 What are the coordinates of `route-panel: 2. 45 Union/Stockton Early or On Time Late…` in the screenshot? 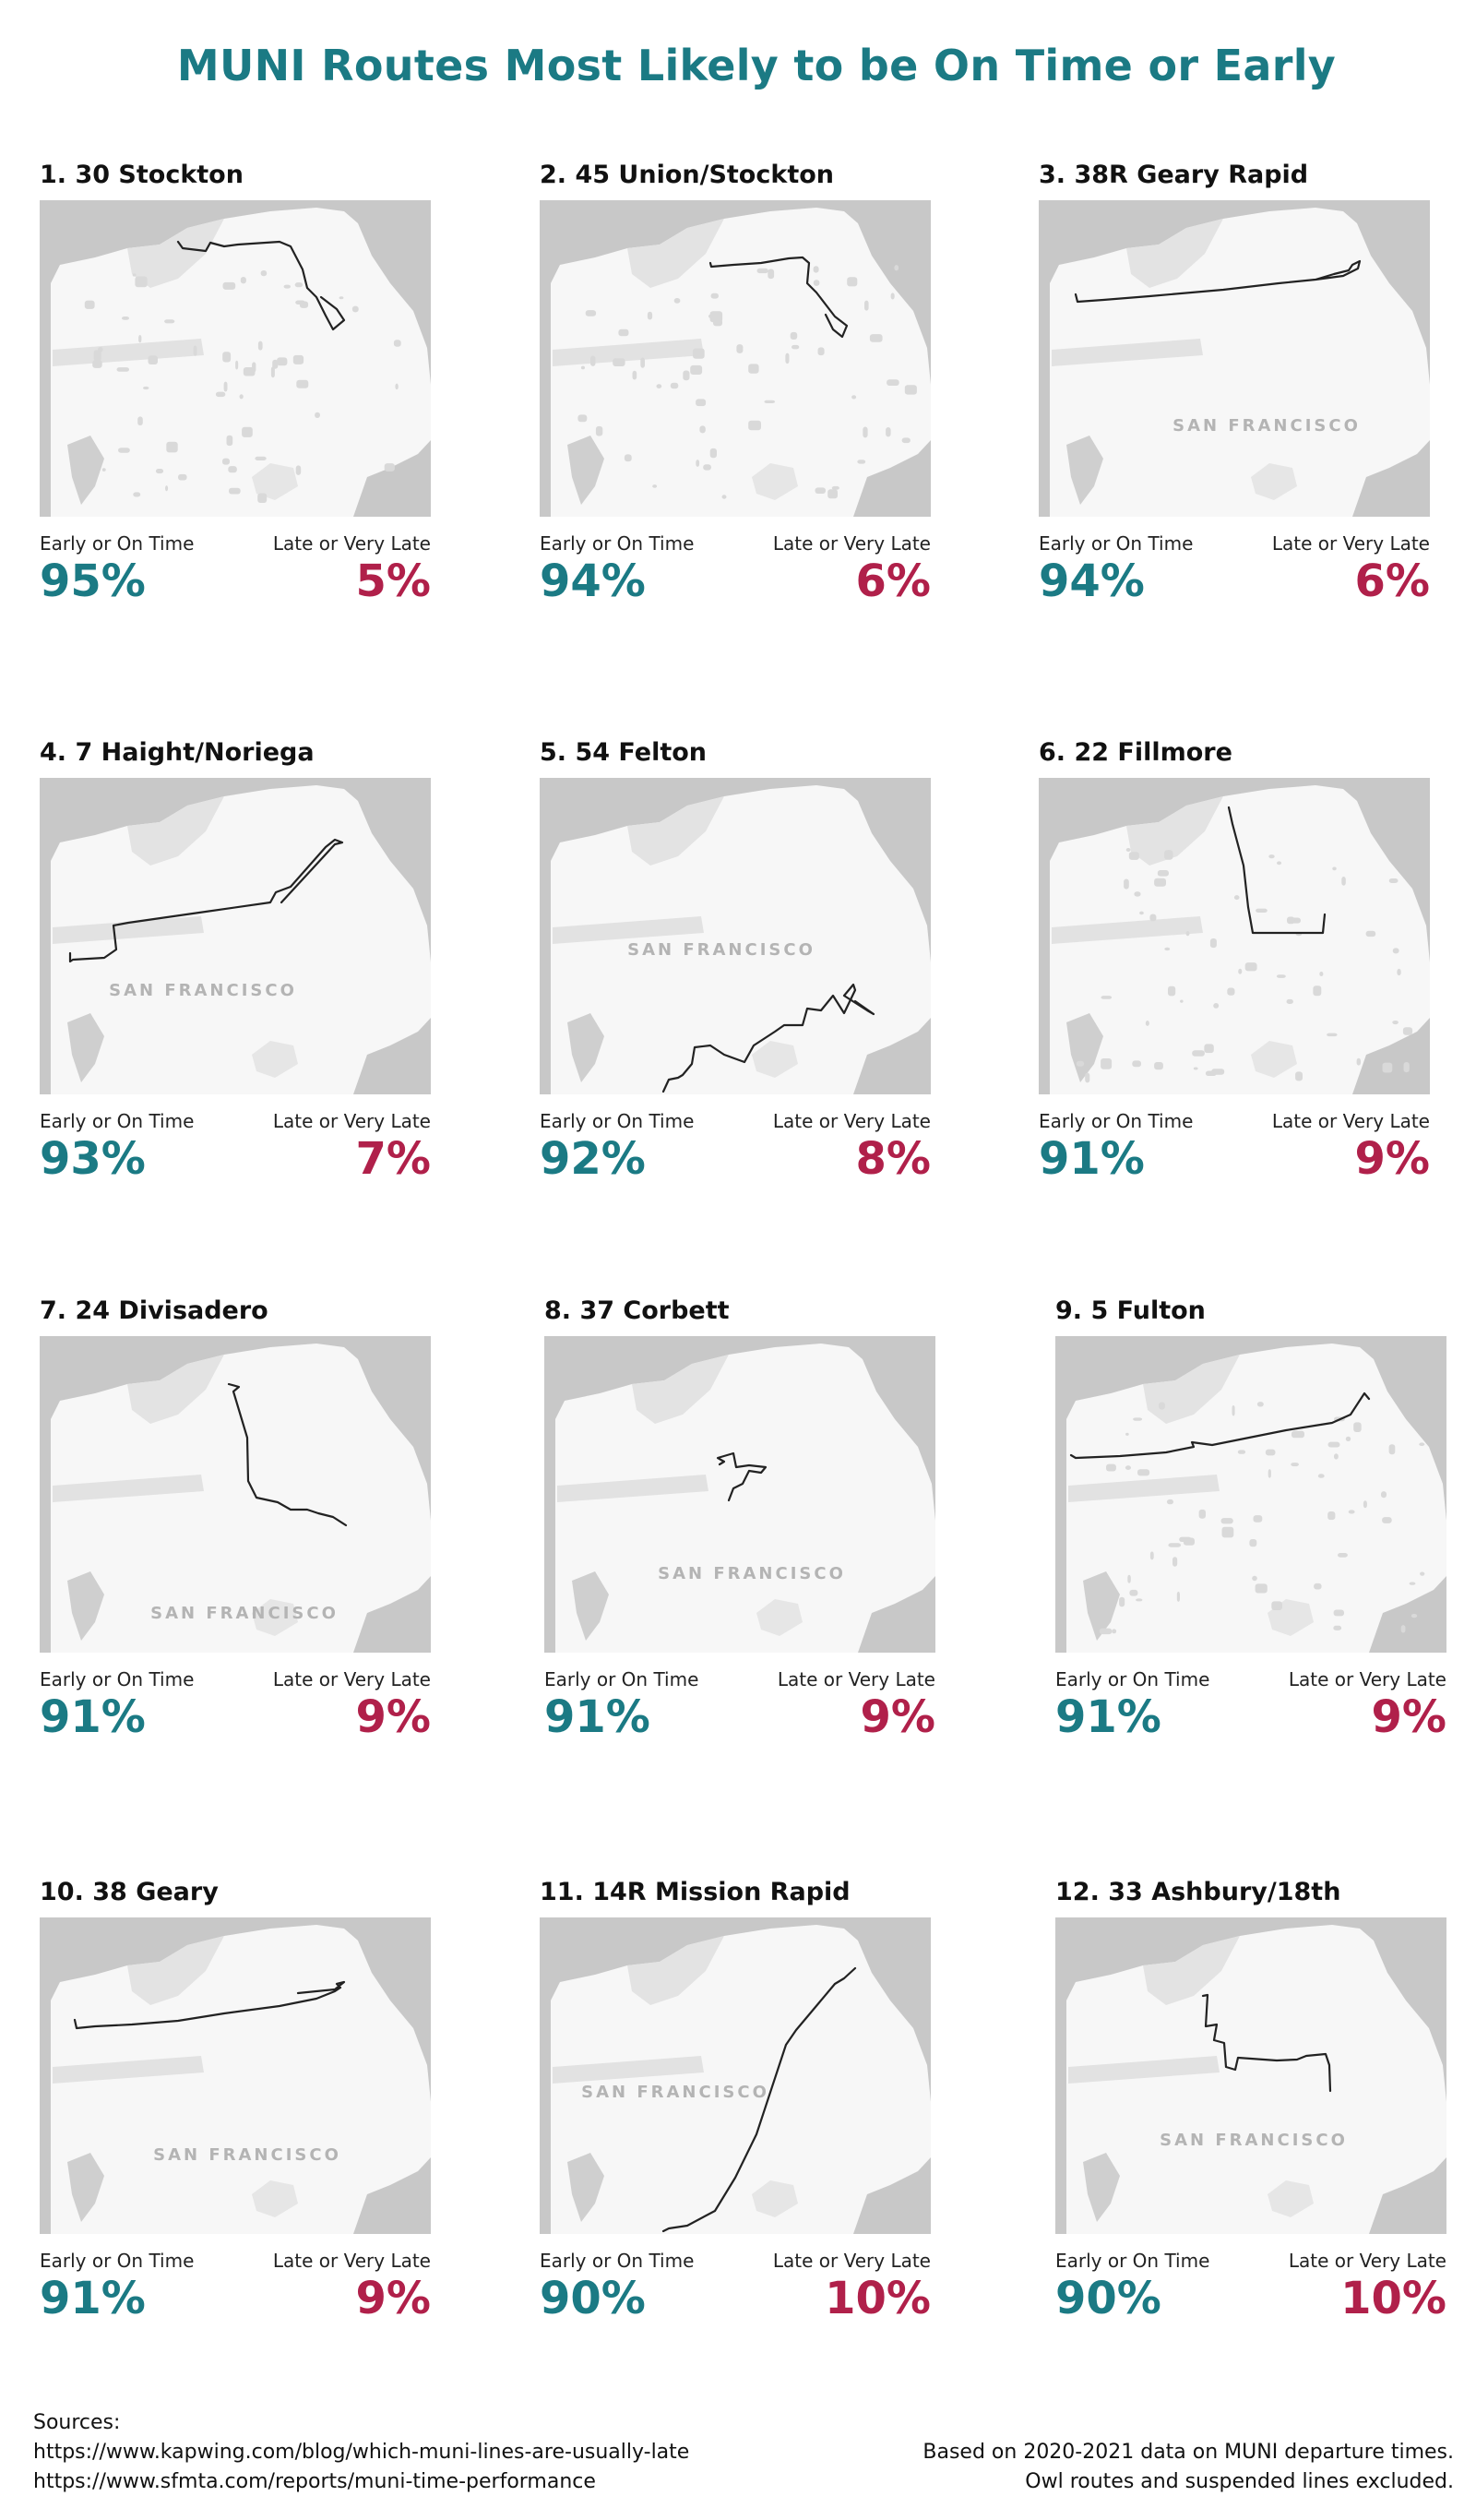 It's located at (735, 387).